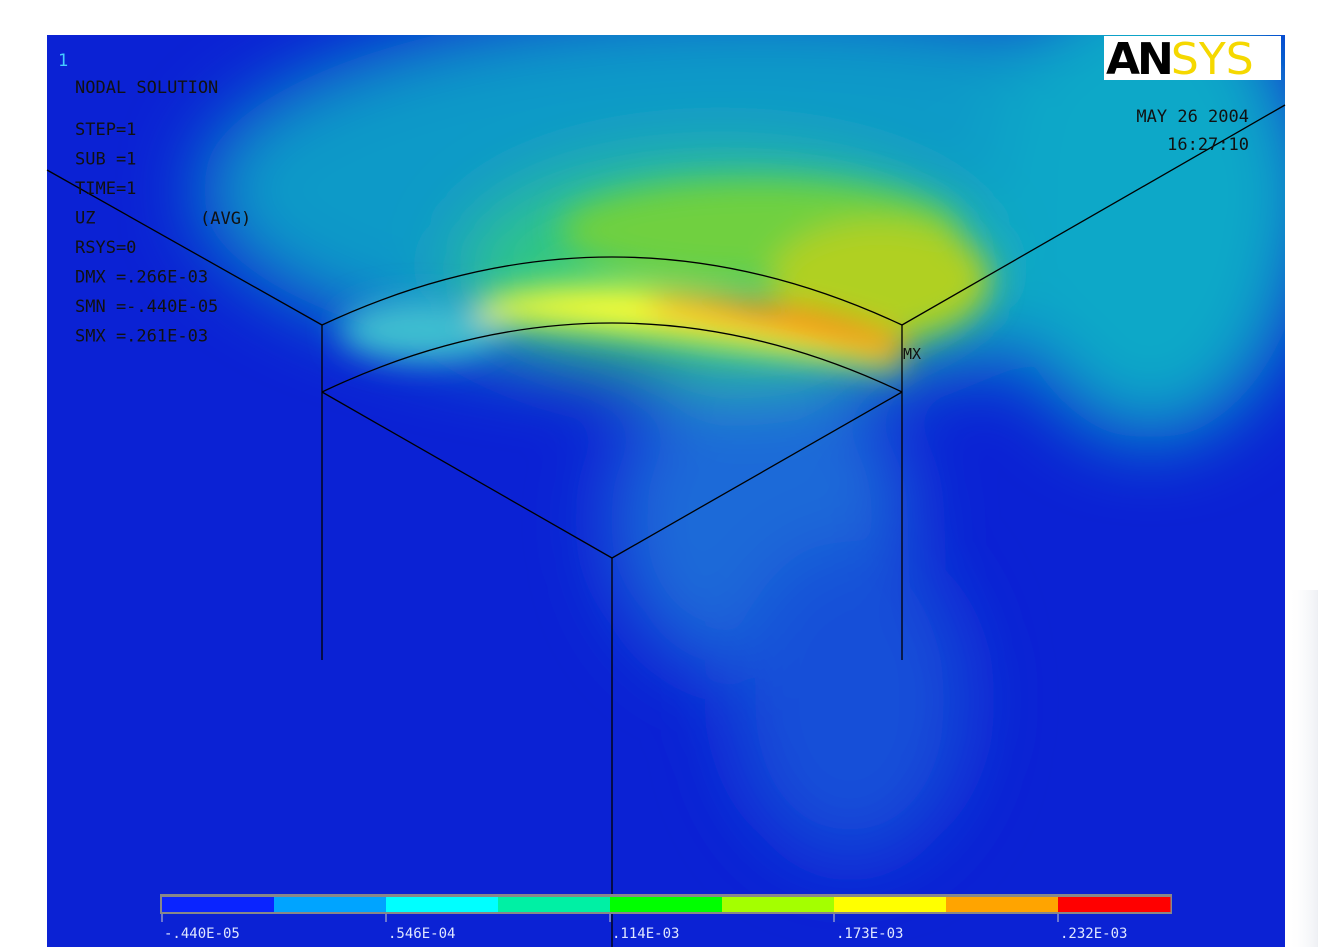  Describe the element at coordinates (912, 354) in the screenshot. I see `max-marker: MX` at that location.